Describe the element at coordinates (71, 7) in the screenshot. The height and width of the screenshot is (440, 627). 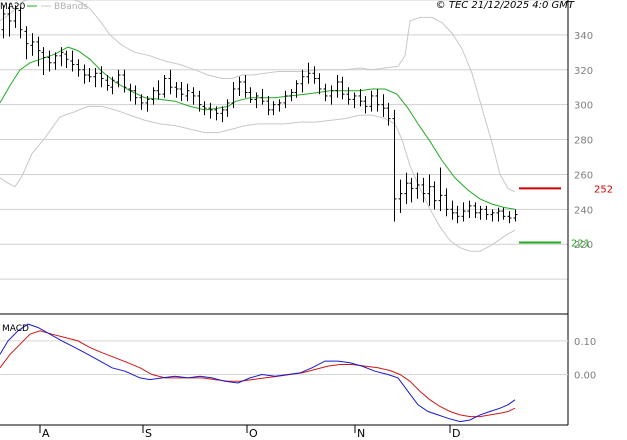
I see `legend-bbands-label: BBands` at that location.